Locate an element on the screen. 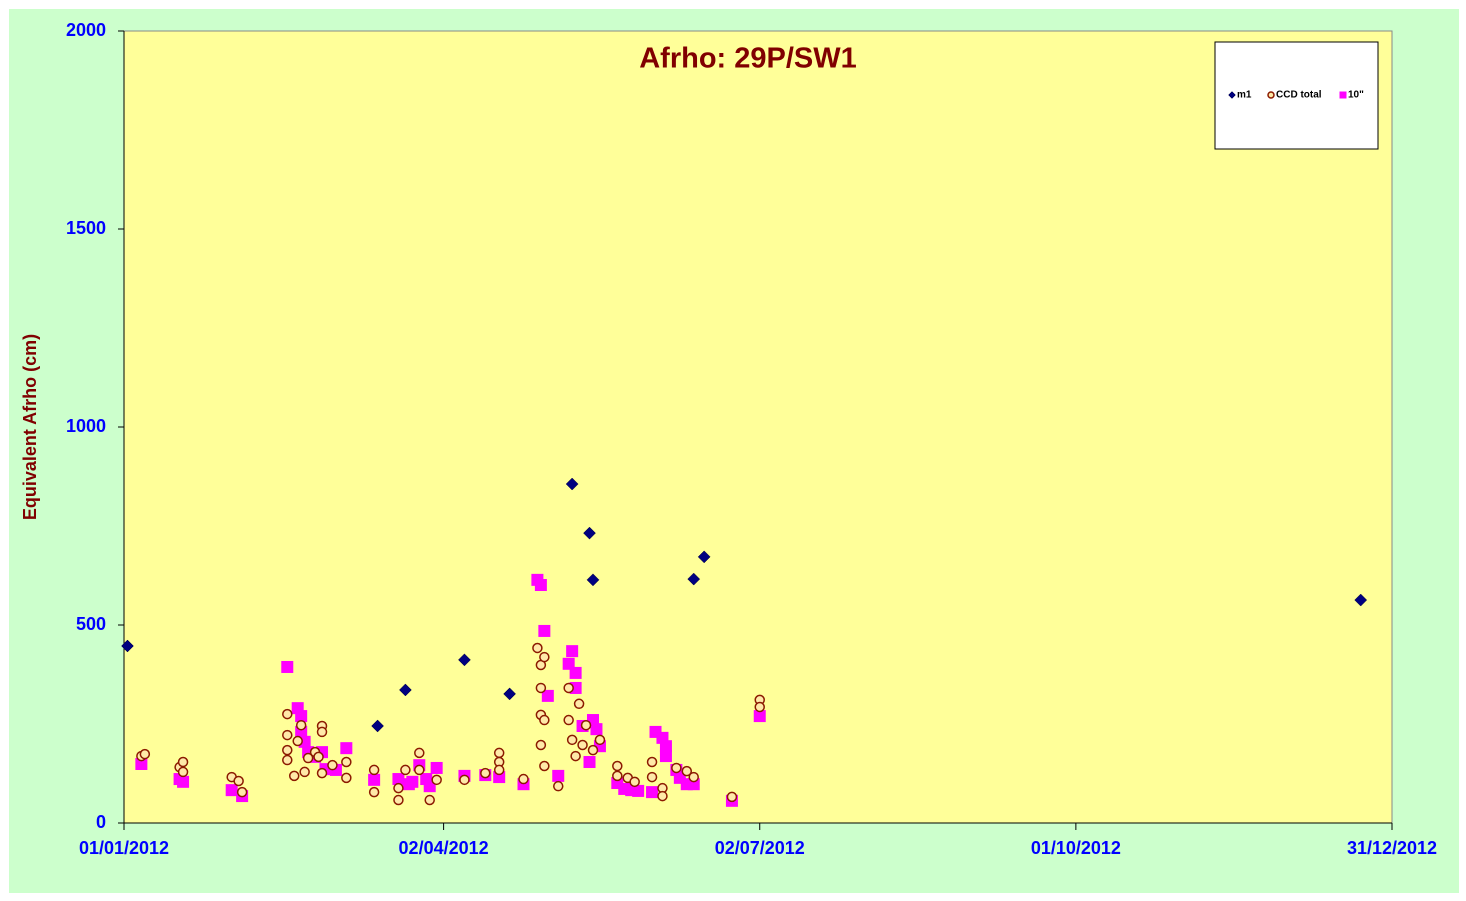 The image size is (1466, 901). x-tick-label: 01/01/2012 is located at coordinates (124, 848).